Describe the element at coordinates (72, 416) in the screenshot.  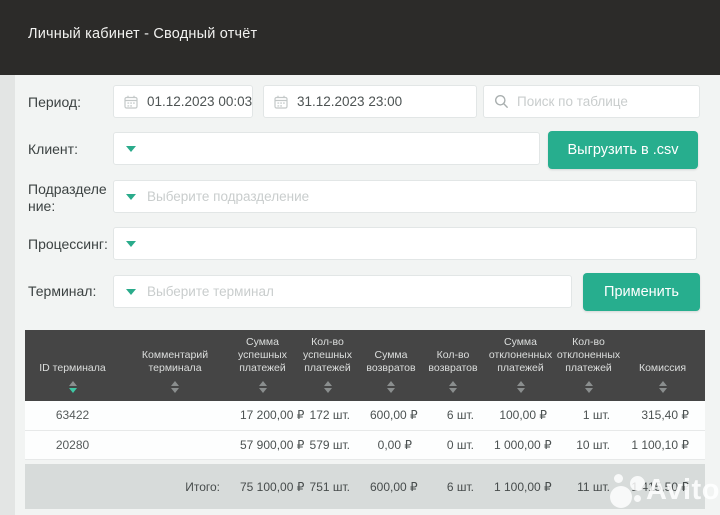
I see `cell-terminal-id: 63422` at that location.